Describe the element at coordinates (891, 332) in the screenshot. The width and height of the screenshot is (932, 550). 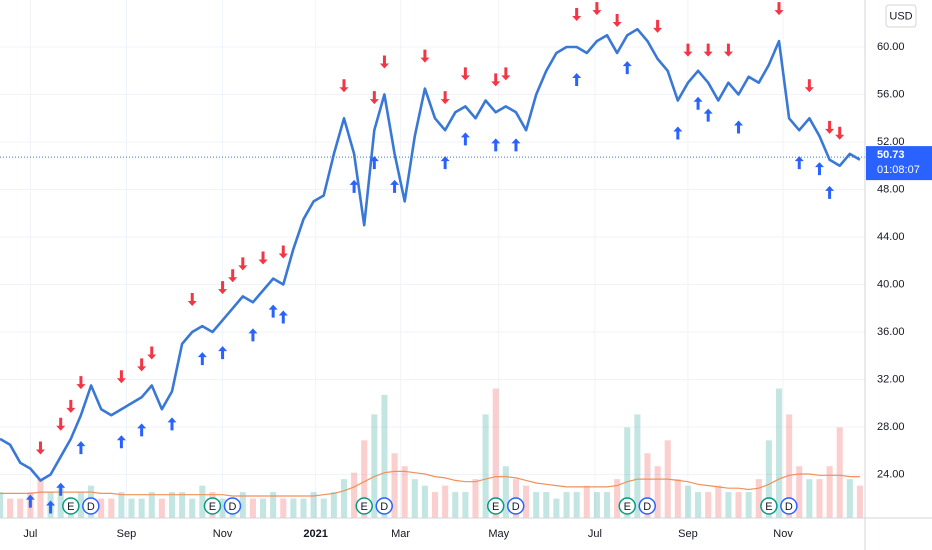
I see `y-tick-label: 36.00` at that location.